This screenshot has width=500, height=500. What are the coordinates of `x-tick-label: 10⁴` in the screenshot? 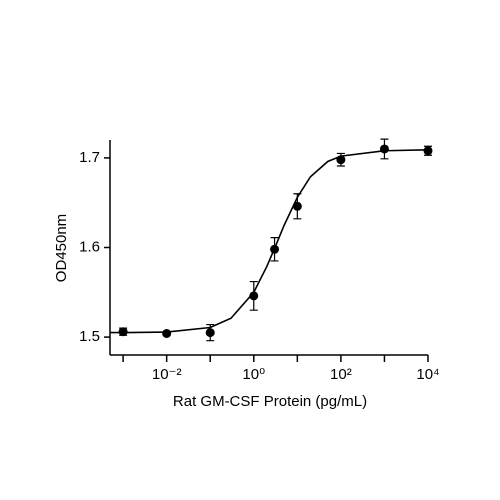 It's located at (427, 374).